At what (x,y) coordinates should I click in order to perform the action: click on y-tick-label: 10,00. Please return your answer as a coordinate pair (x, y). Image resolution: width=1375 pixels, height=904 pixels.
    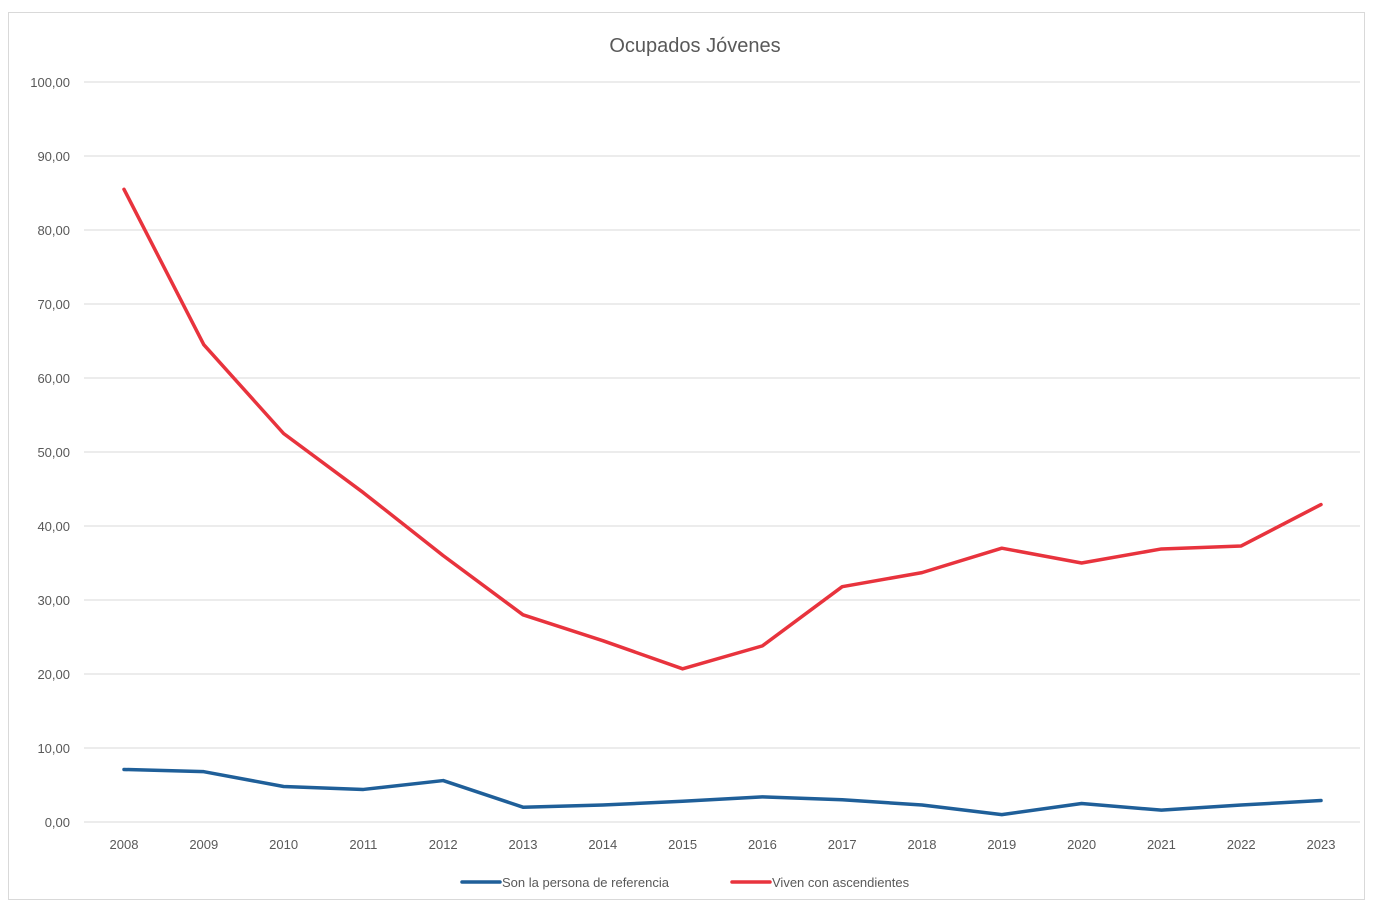
    Looking at the image, I should click on (53, 748).